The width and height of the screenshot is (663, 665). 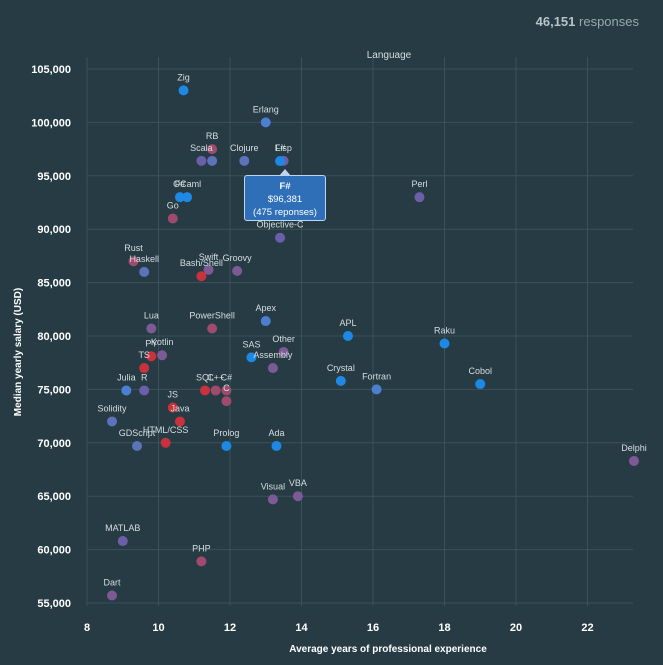 I want to click on point-label: Crystal, so click(x=341, y=368).